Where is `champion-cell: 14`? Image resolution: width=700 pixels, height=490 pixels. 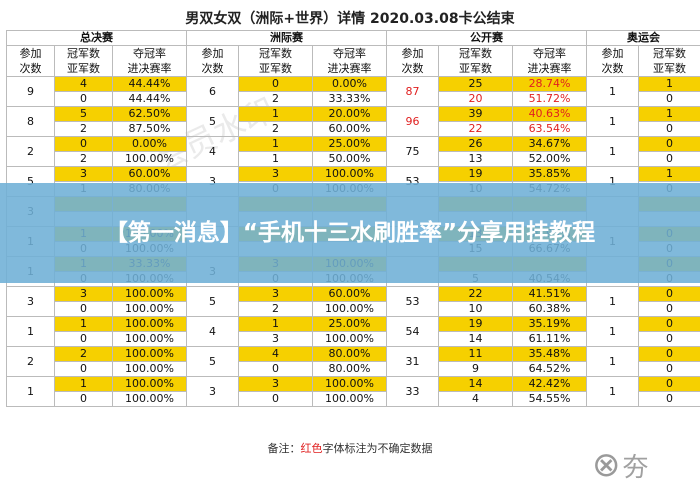 champion-cell: 14 is located at coordinates (476, 384).